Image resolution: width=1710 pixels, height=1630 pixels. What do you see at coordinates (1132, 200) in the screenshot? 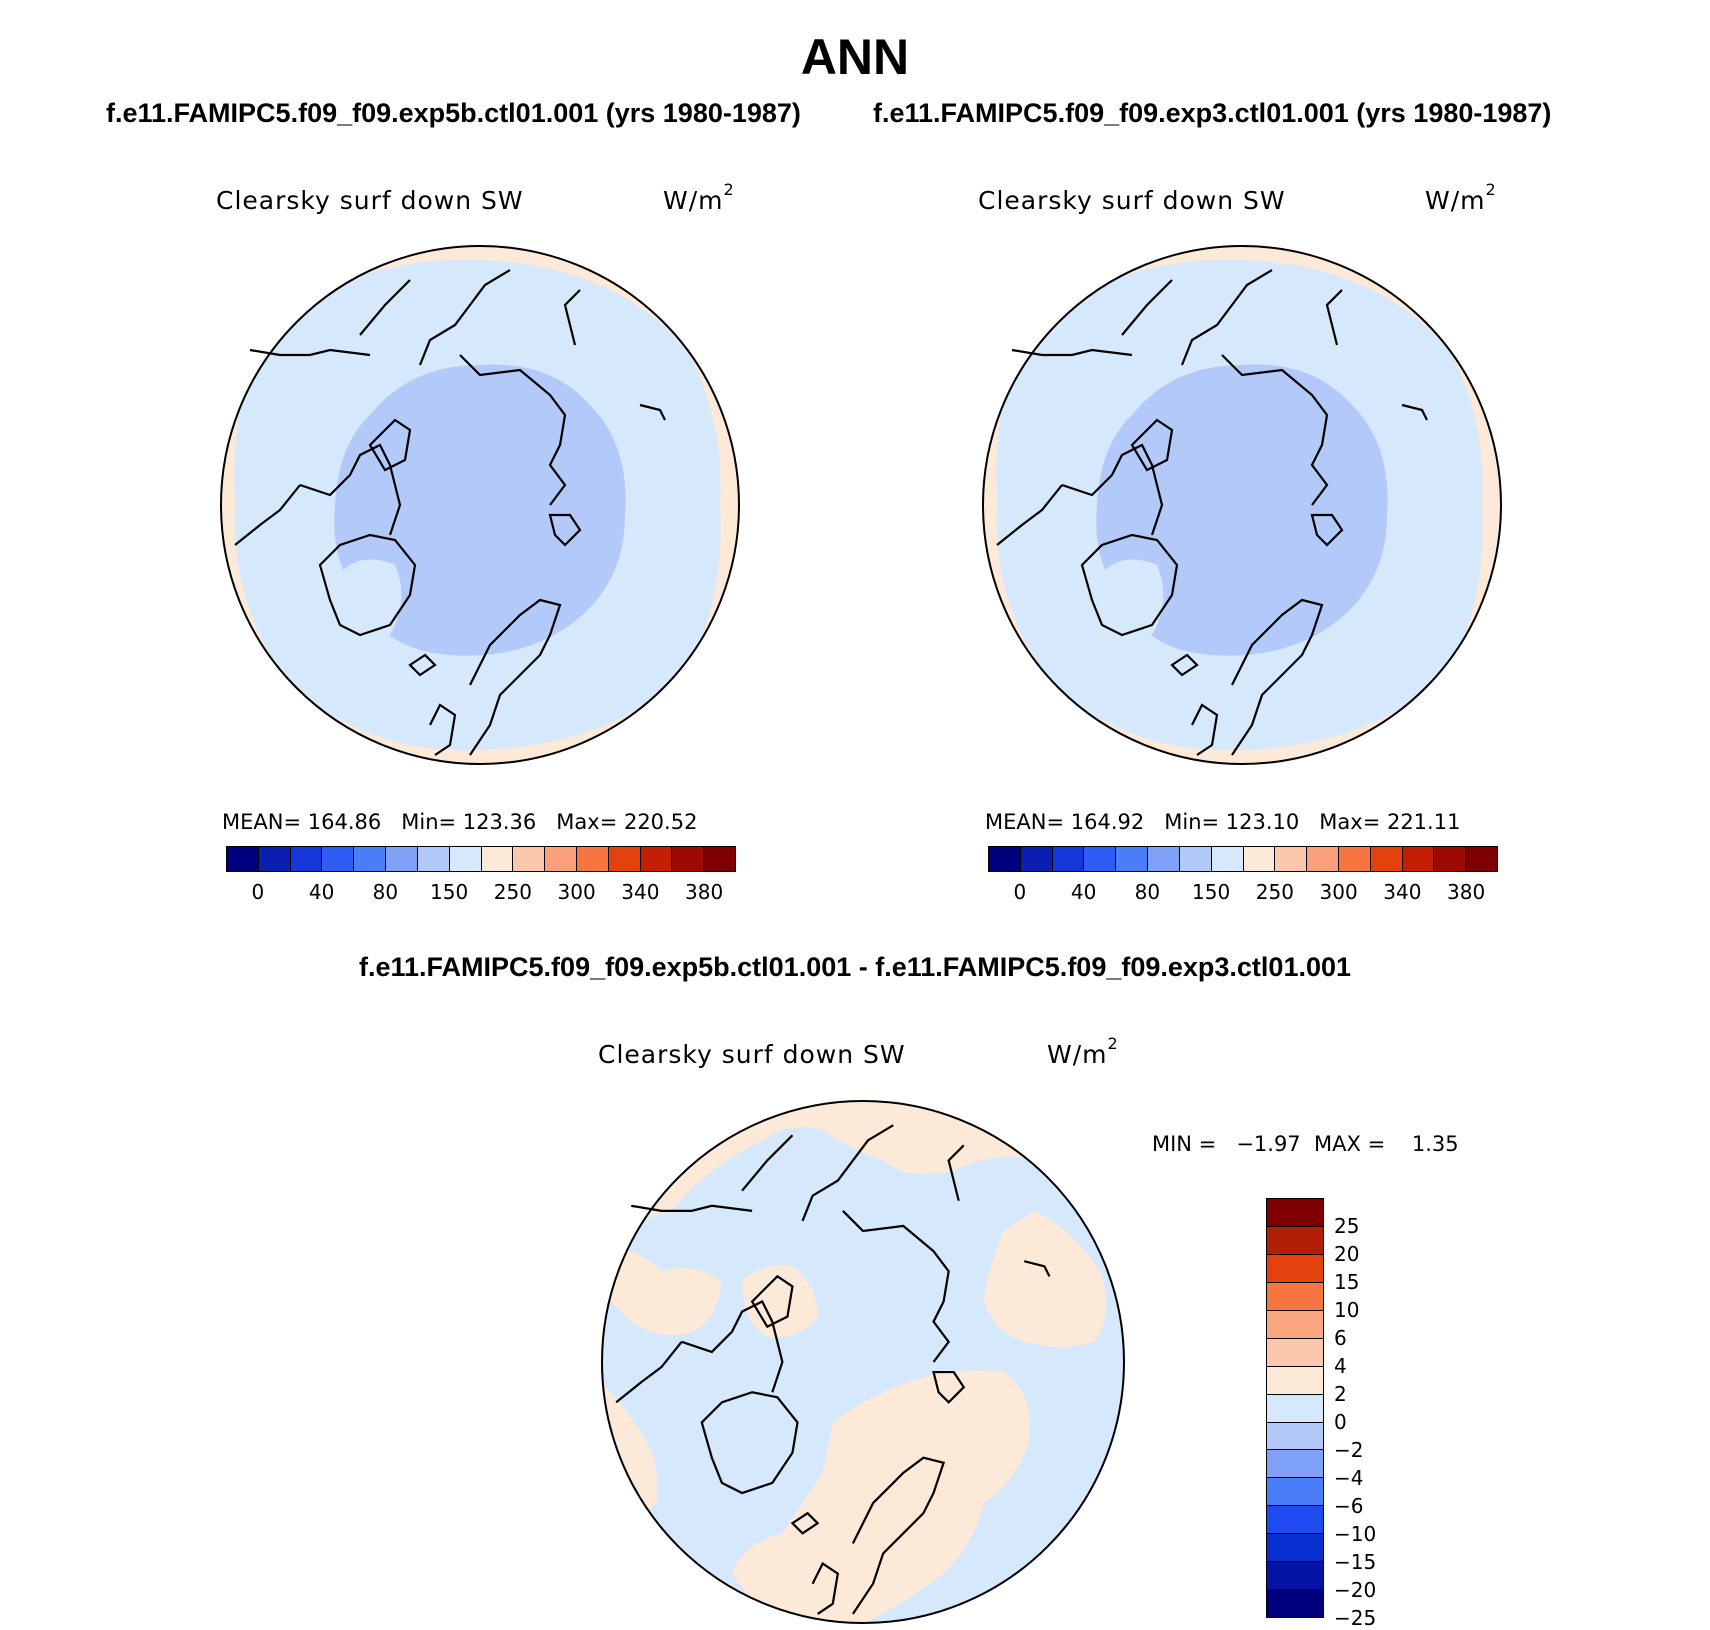
I see `right-variable-label: Clearsky surf down SW` at bounding box center [1132, 200].